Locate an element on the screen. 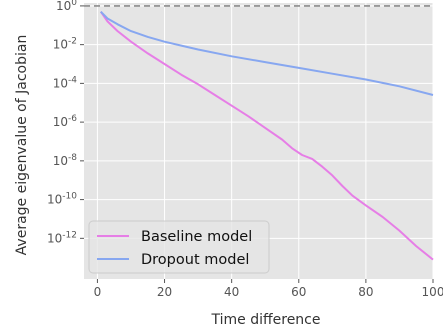 The width and height of the screenshot is (443, 330). y-axis-label: Average eigenvalue of Jacobian is located at coordinates (22, 145).